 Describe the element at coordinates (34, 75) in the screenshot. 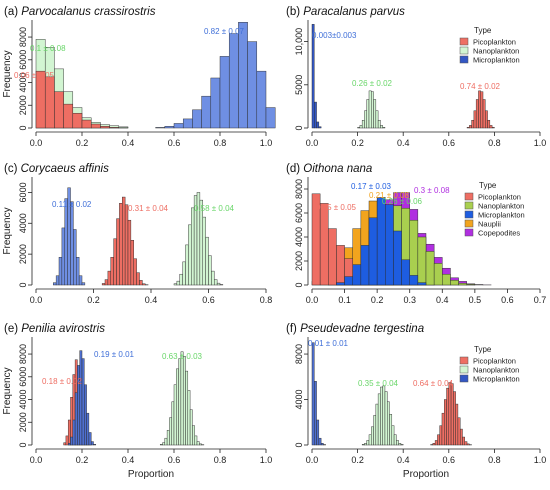

I see `mean-sd-annotation: 0.06 ± 0.05` at that location.